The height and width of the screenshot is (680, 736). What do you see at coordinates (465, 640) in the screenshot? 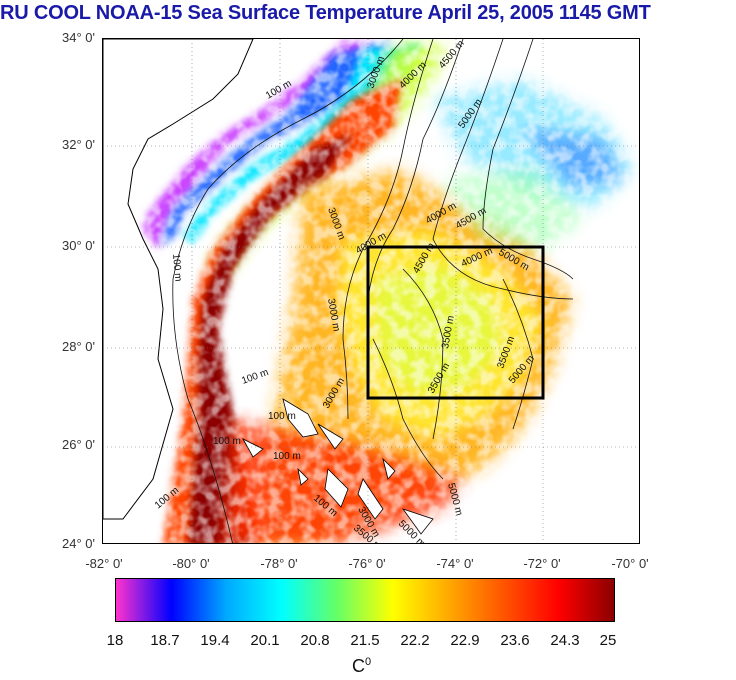
I see `colorbar-tick: 22.9` at bounding box center [465, 640].